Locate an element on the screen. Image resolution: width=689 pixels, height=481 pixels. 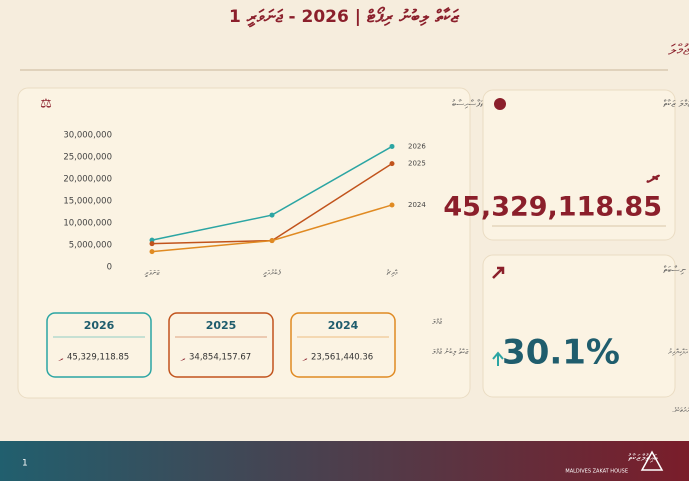
total-amount: 34,854,157.67 is located at coordinates (220, 358).